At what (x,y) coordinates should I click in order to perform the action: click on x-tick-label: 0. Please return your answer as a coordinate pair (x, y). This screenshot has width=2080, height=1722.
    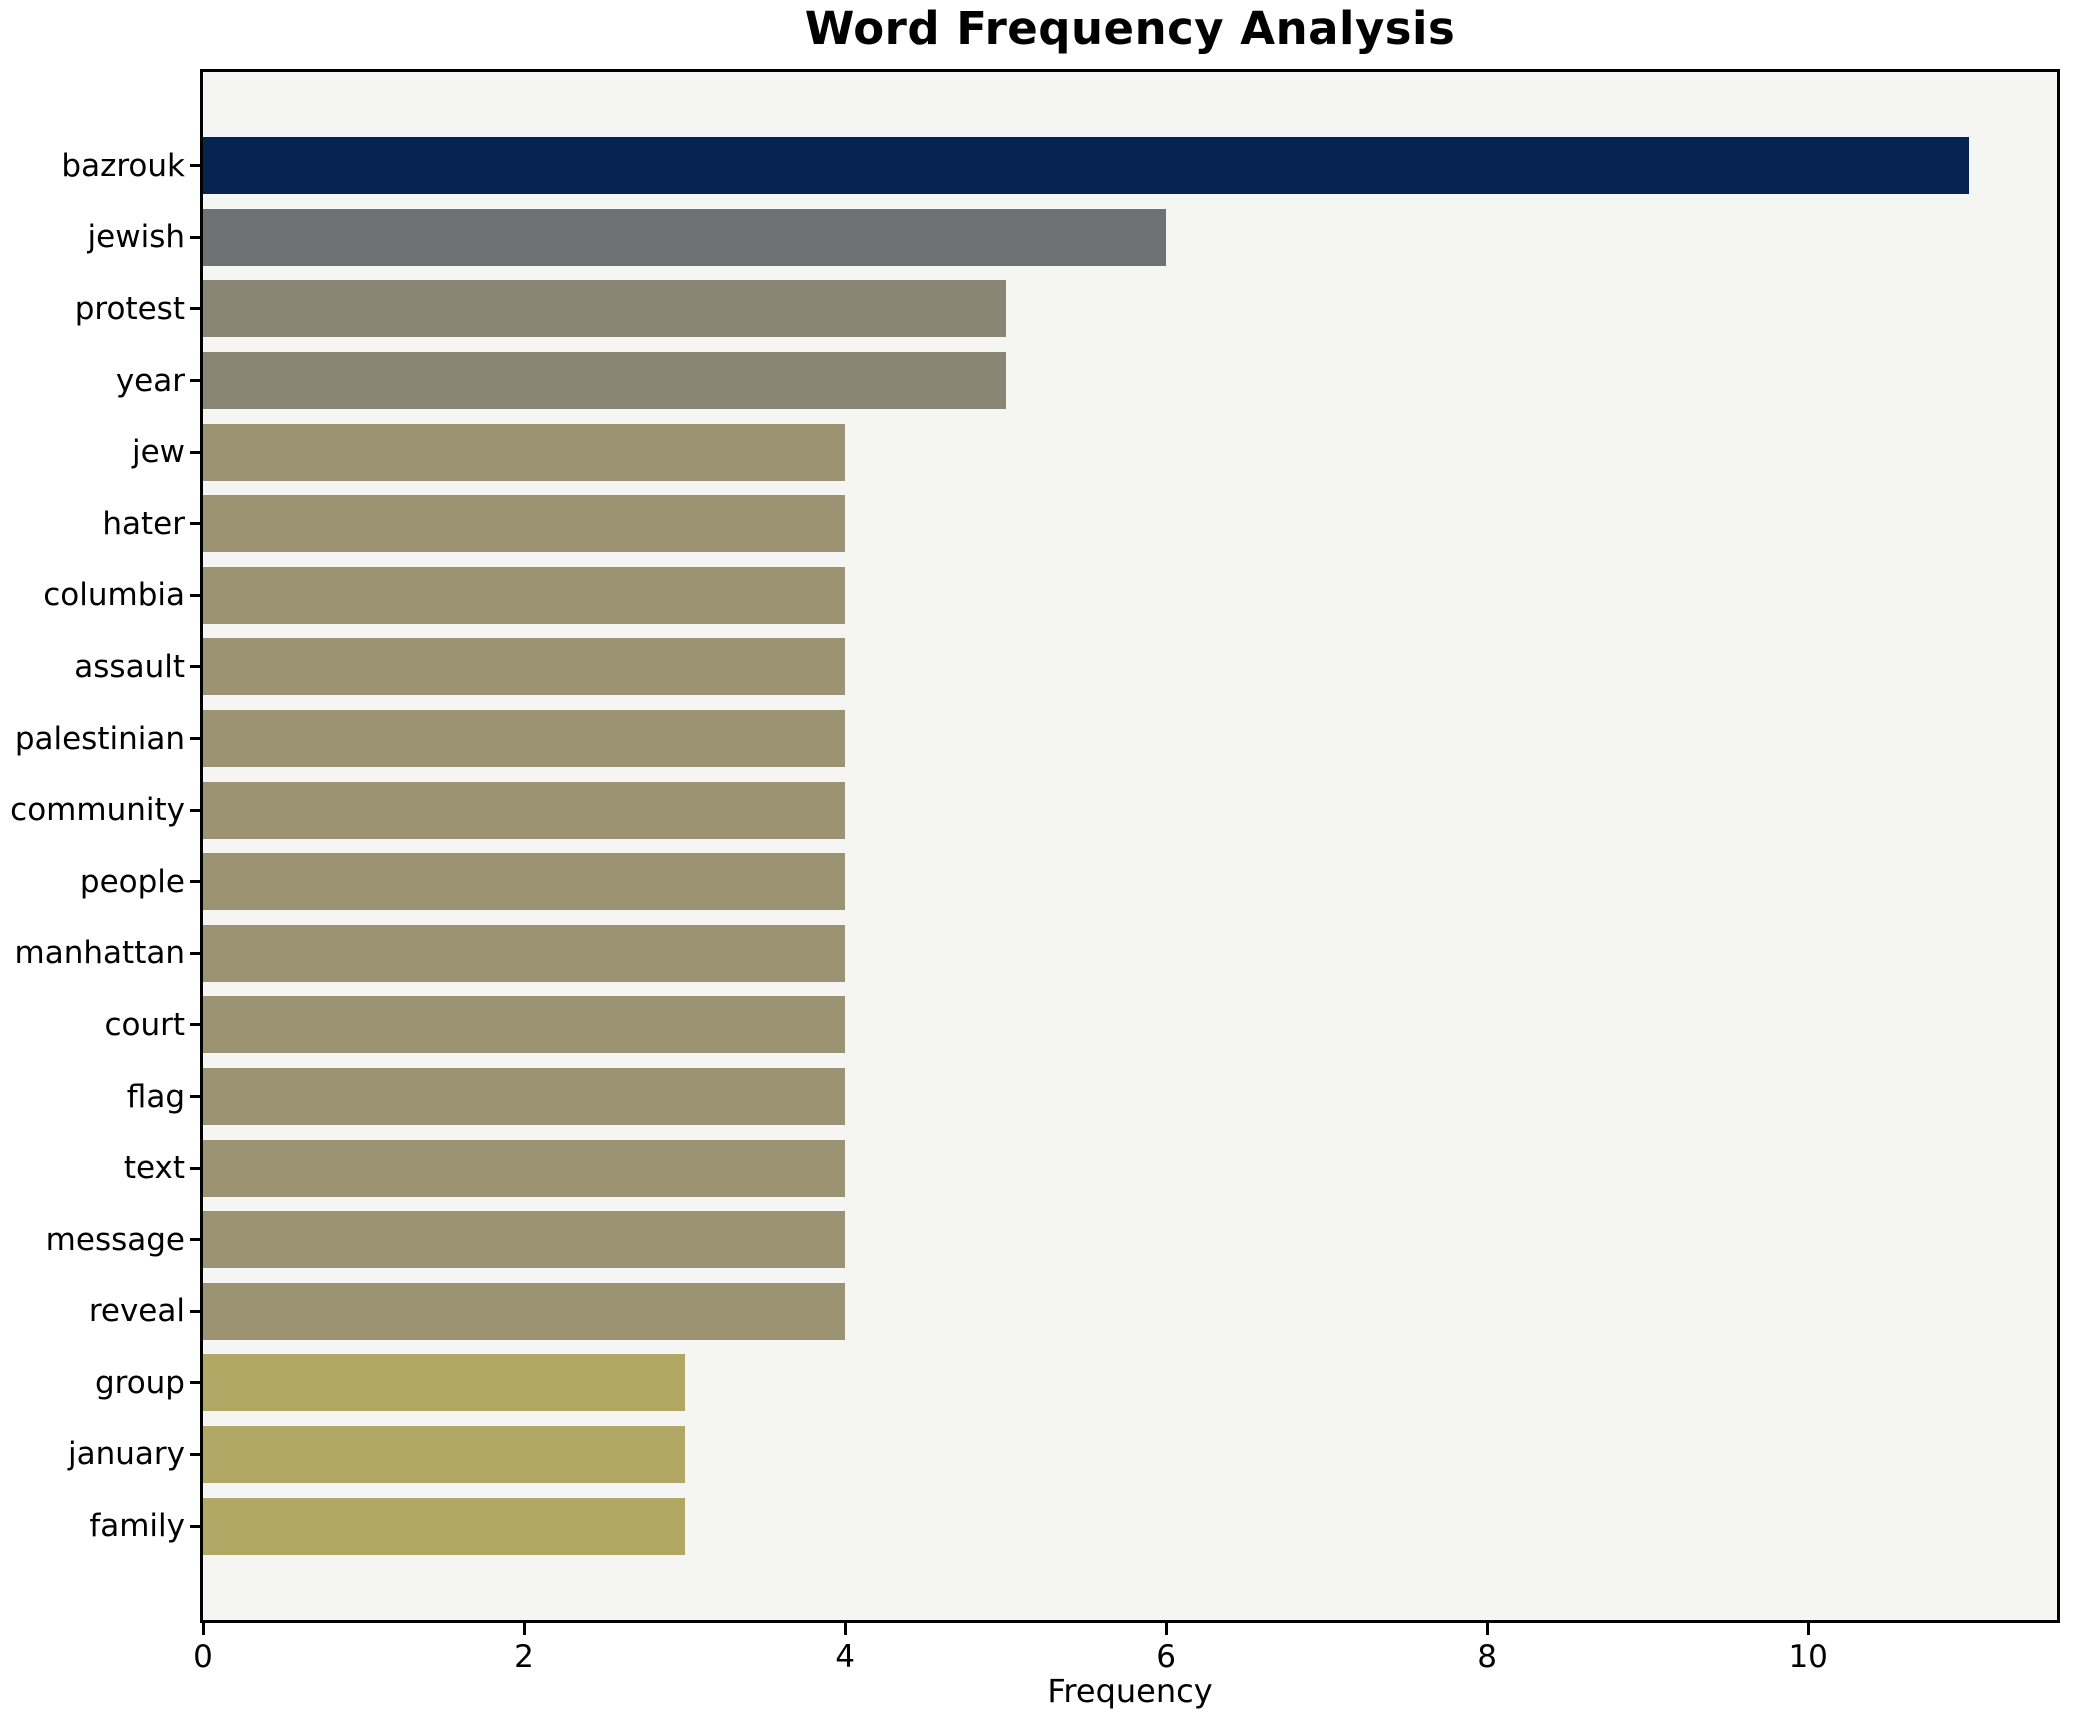
    Looking at the image, I should click on (203, 1657).